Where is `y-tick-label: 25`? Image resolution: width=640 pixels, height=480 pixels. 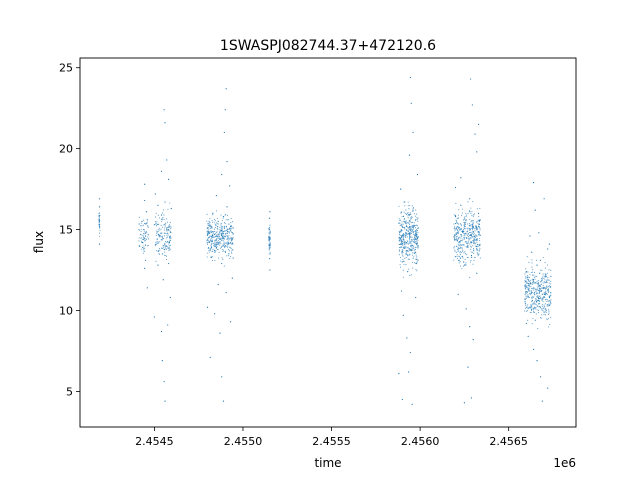
y-tick-label: 25 is located at coordinates (66, 68).